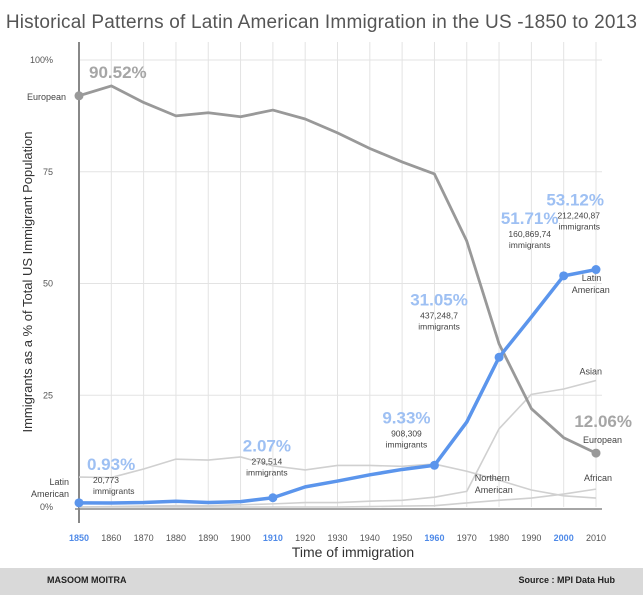  I want to click on annotation-detail: 212,240,87, so click(578, 216).